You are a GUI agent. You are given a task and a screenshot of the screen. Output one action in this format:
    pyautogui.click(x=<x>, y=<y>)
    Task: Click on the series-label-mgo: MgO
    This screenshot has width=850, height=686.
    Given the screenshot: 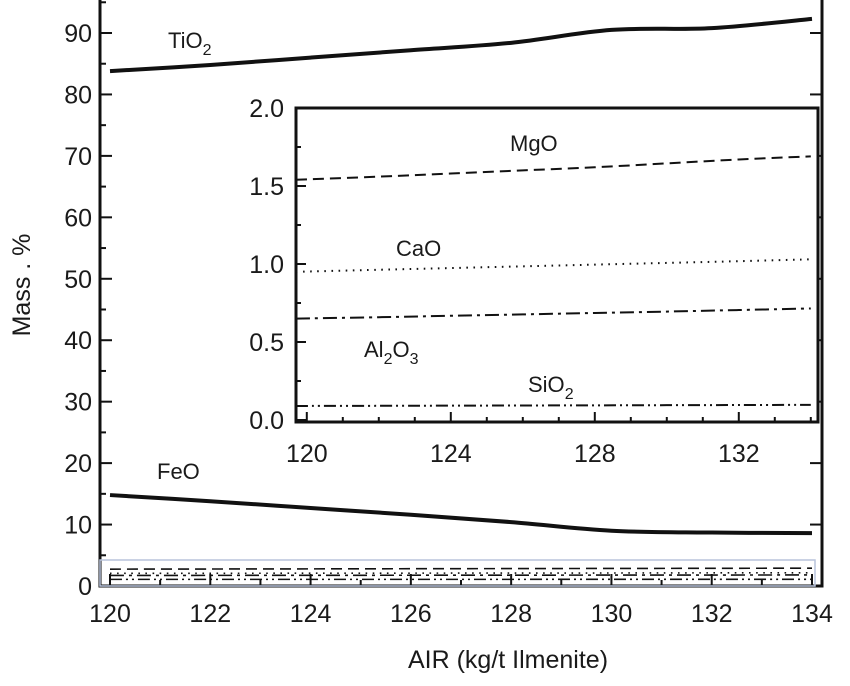 What is the action you would take?
    pyautogui.click(x=534, y=143)
    